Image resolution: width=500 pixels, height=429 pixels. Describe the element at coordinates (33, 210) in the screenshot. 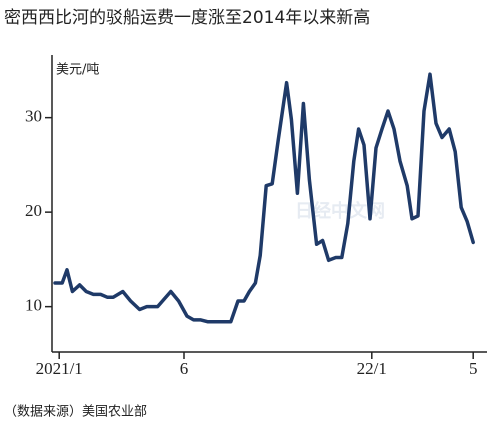

I see `y-tick-label: 20` at that location.